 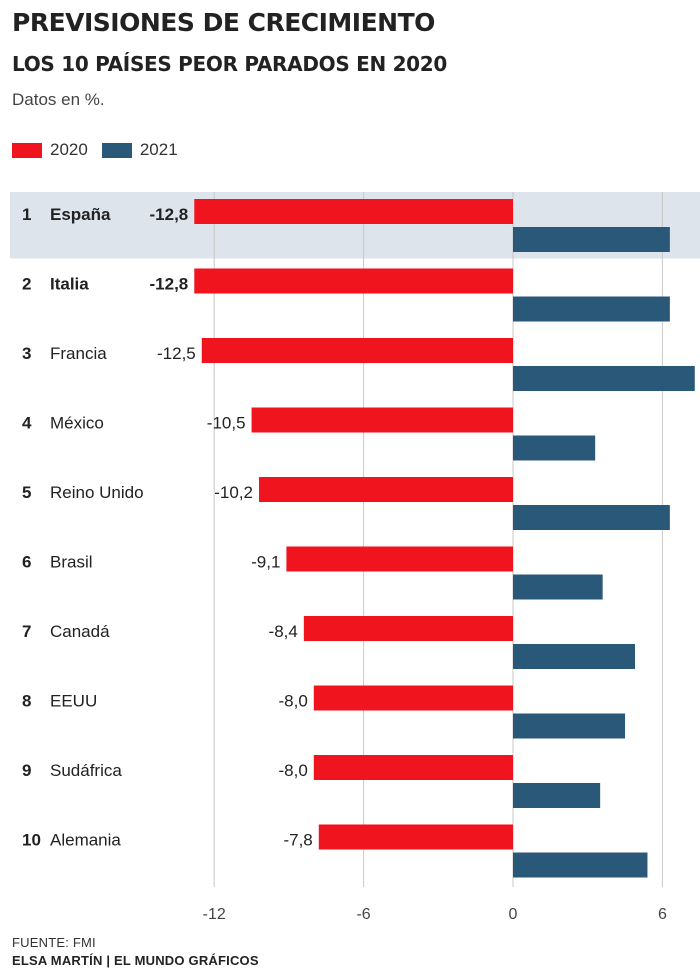 I want to click on country-label: Canadá, so click(x=80, y=631).